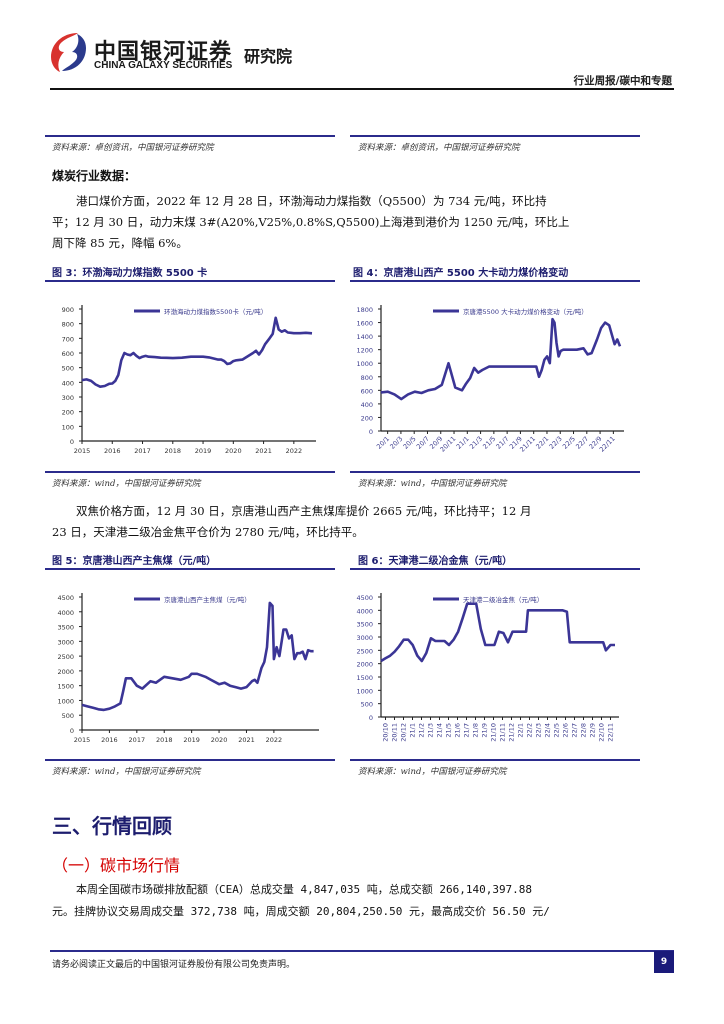 The width and height of the screenshot is (724, 1024). What do you see at coordinates (364, 324) in the screenshot?
I see `y-tick-label: 1600` at bounding box center [364, 324].